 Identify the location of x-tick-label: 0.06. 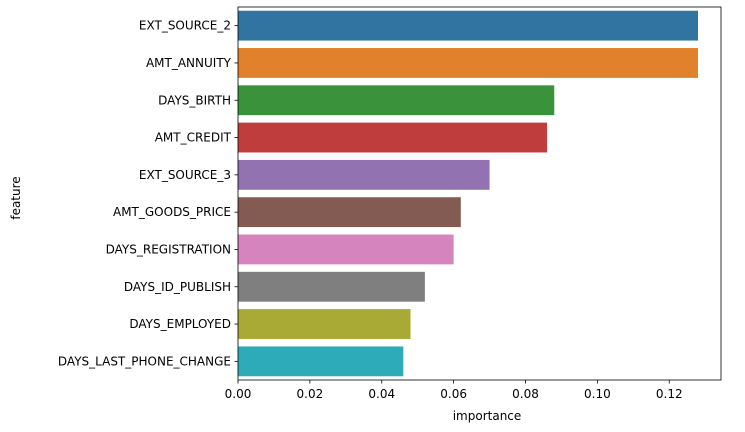
(453, 394).